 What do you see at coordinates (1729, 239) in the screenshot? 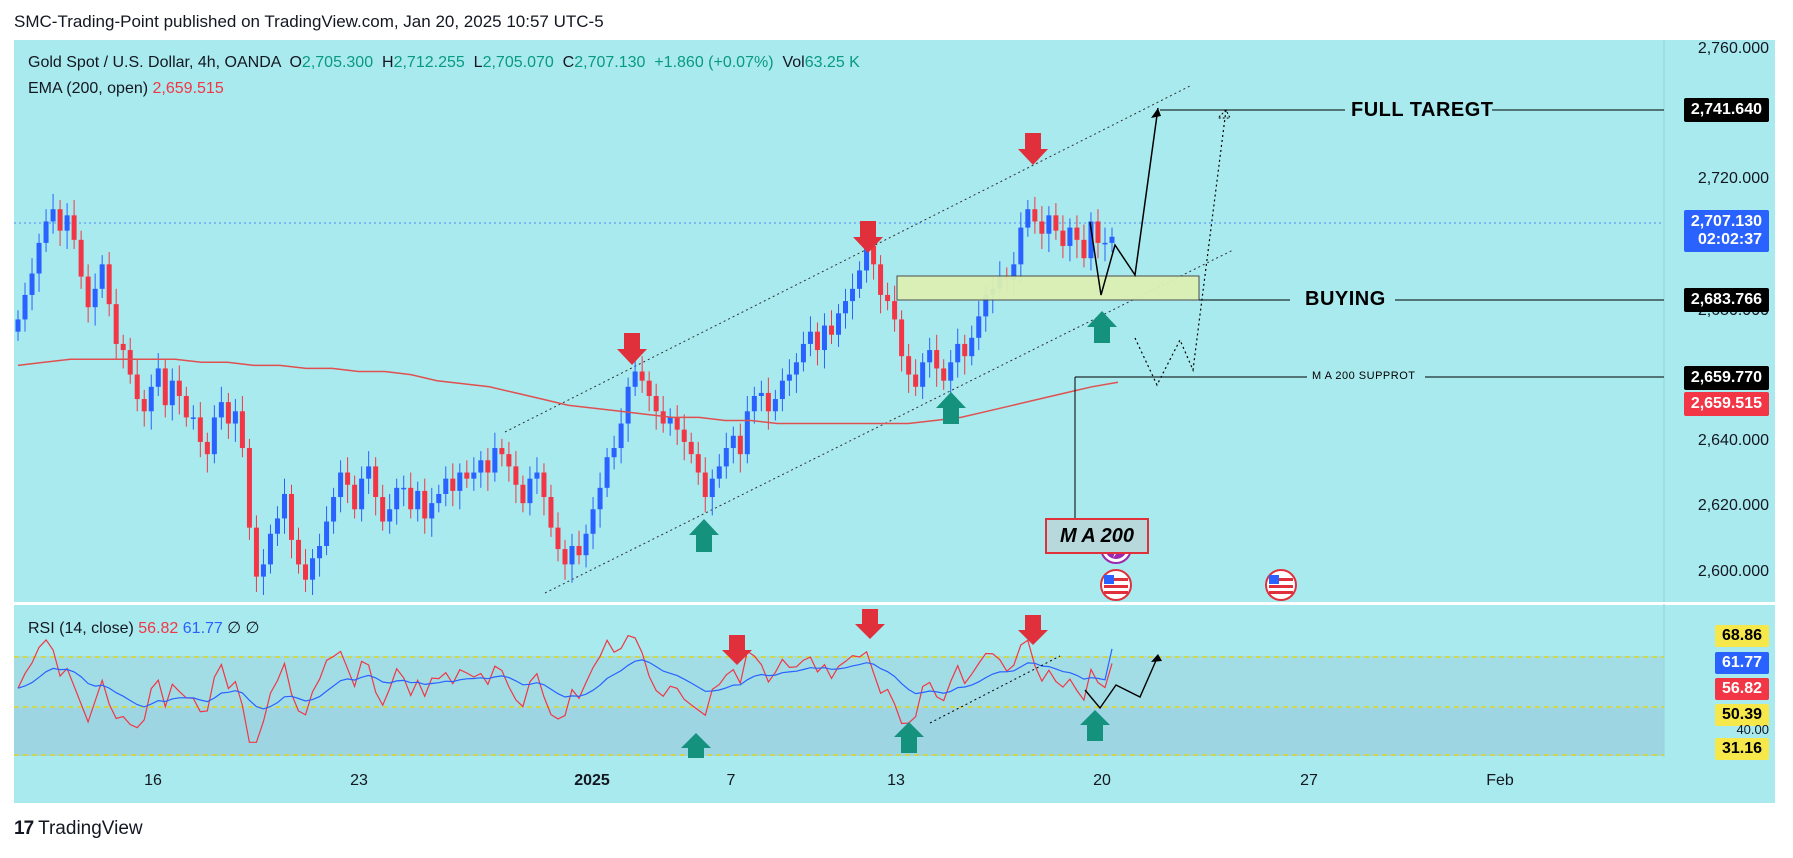
I see `candle-countdown: 02:02:37` at bounding box center [1729, 239].